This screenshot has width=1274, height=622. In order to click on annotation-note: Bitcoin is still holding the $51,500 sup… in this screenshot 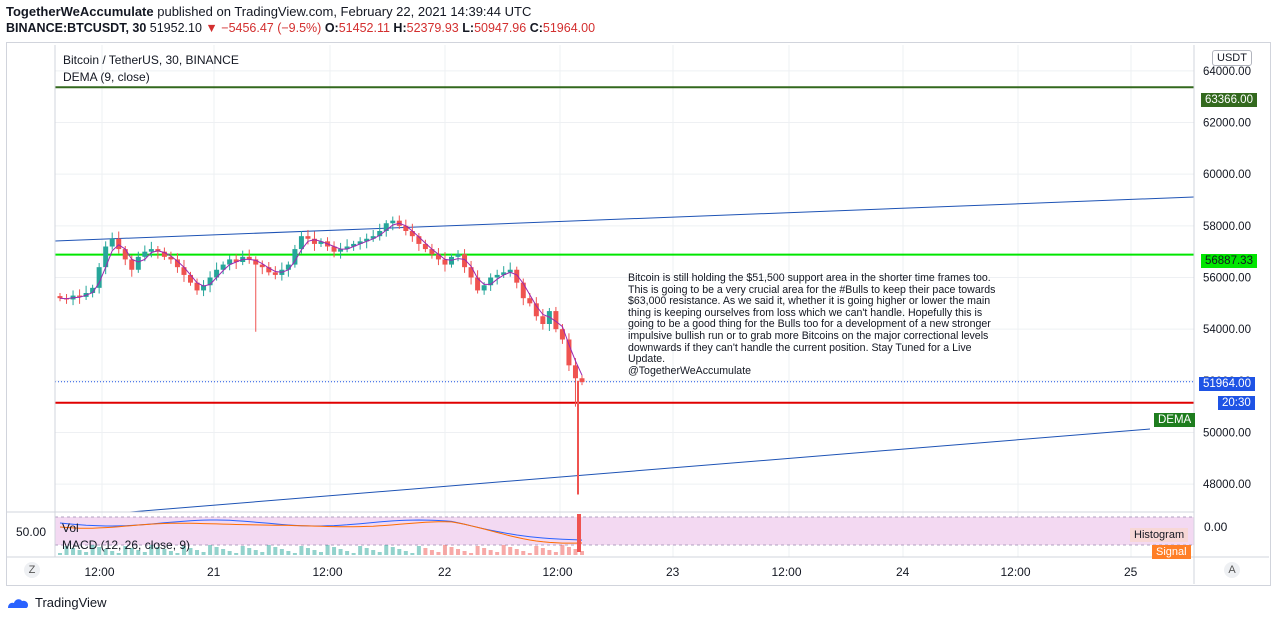, I will do `click(814, 324)`.